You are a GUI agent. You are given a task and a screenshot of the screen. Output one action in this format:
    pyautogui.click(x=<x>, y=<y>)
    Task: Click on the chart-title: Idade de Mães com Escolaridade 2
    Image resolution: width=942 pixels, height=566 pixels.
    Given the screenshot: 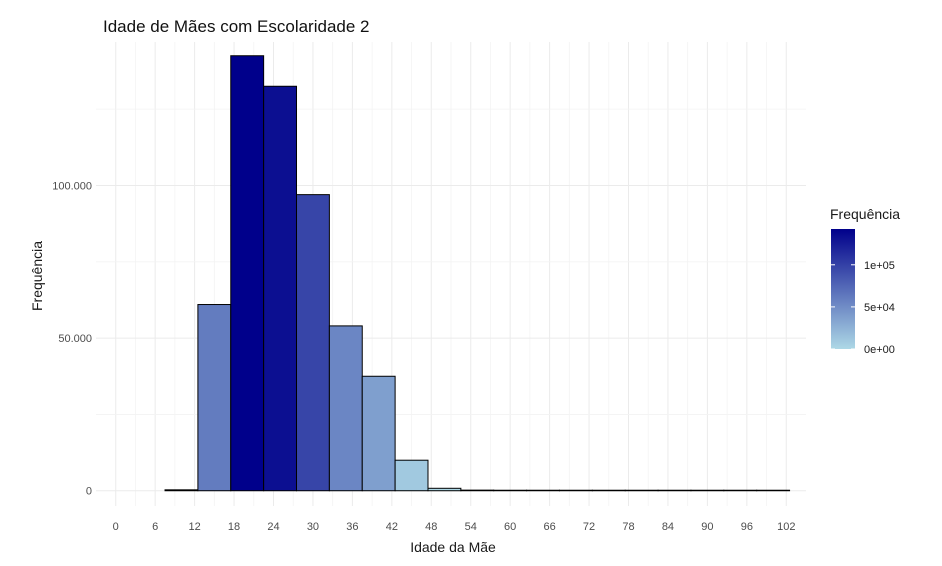 What is the action you would take?
    pyautogui.click(x=236, y=26)
    